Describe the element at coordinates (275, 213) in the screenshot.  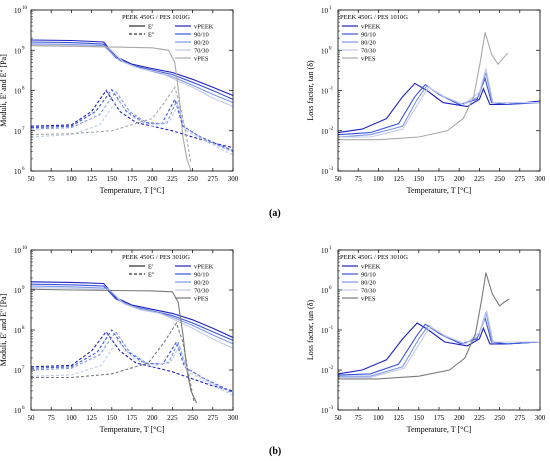
I see `panel-label-a: (a)` at that location.